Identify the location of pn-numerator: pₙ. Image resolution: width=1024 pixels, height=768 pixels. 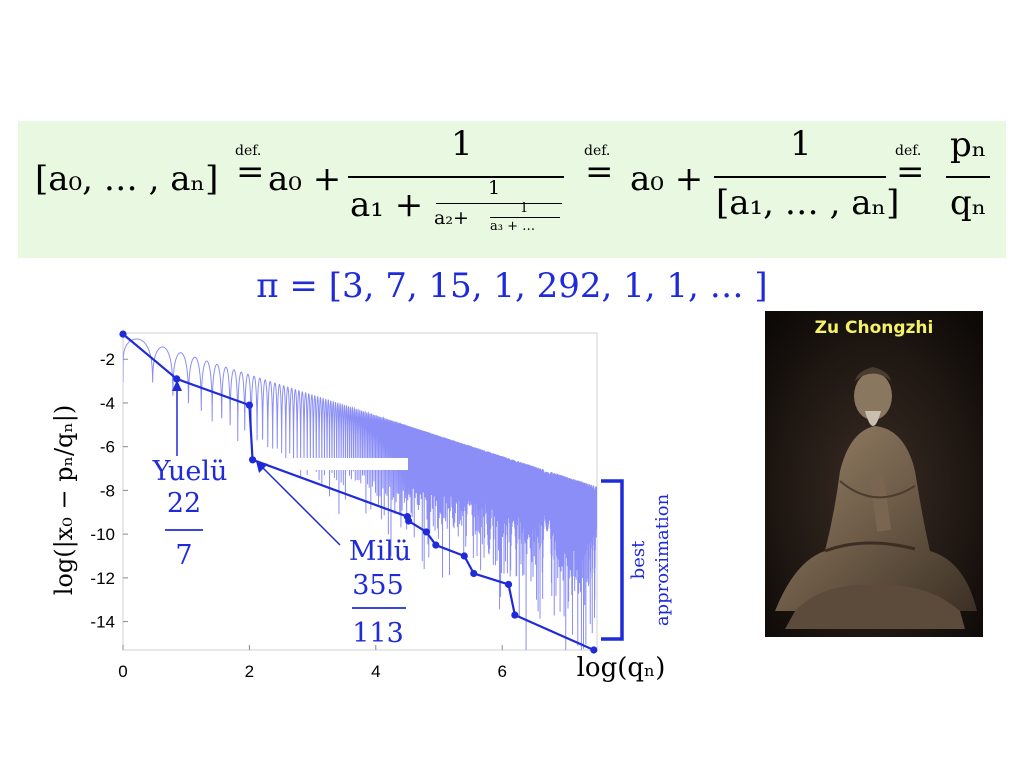
(968, 145).